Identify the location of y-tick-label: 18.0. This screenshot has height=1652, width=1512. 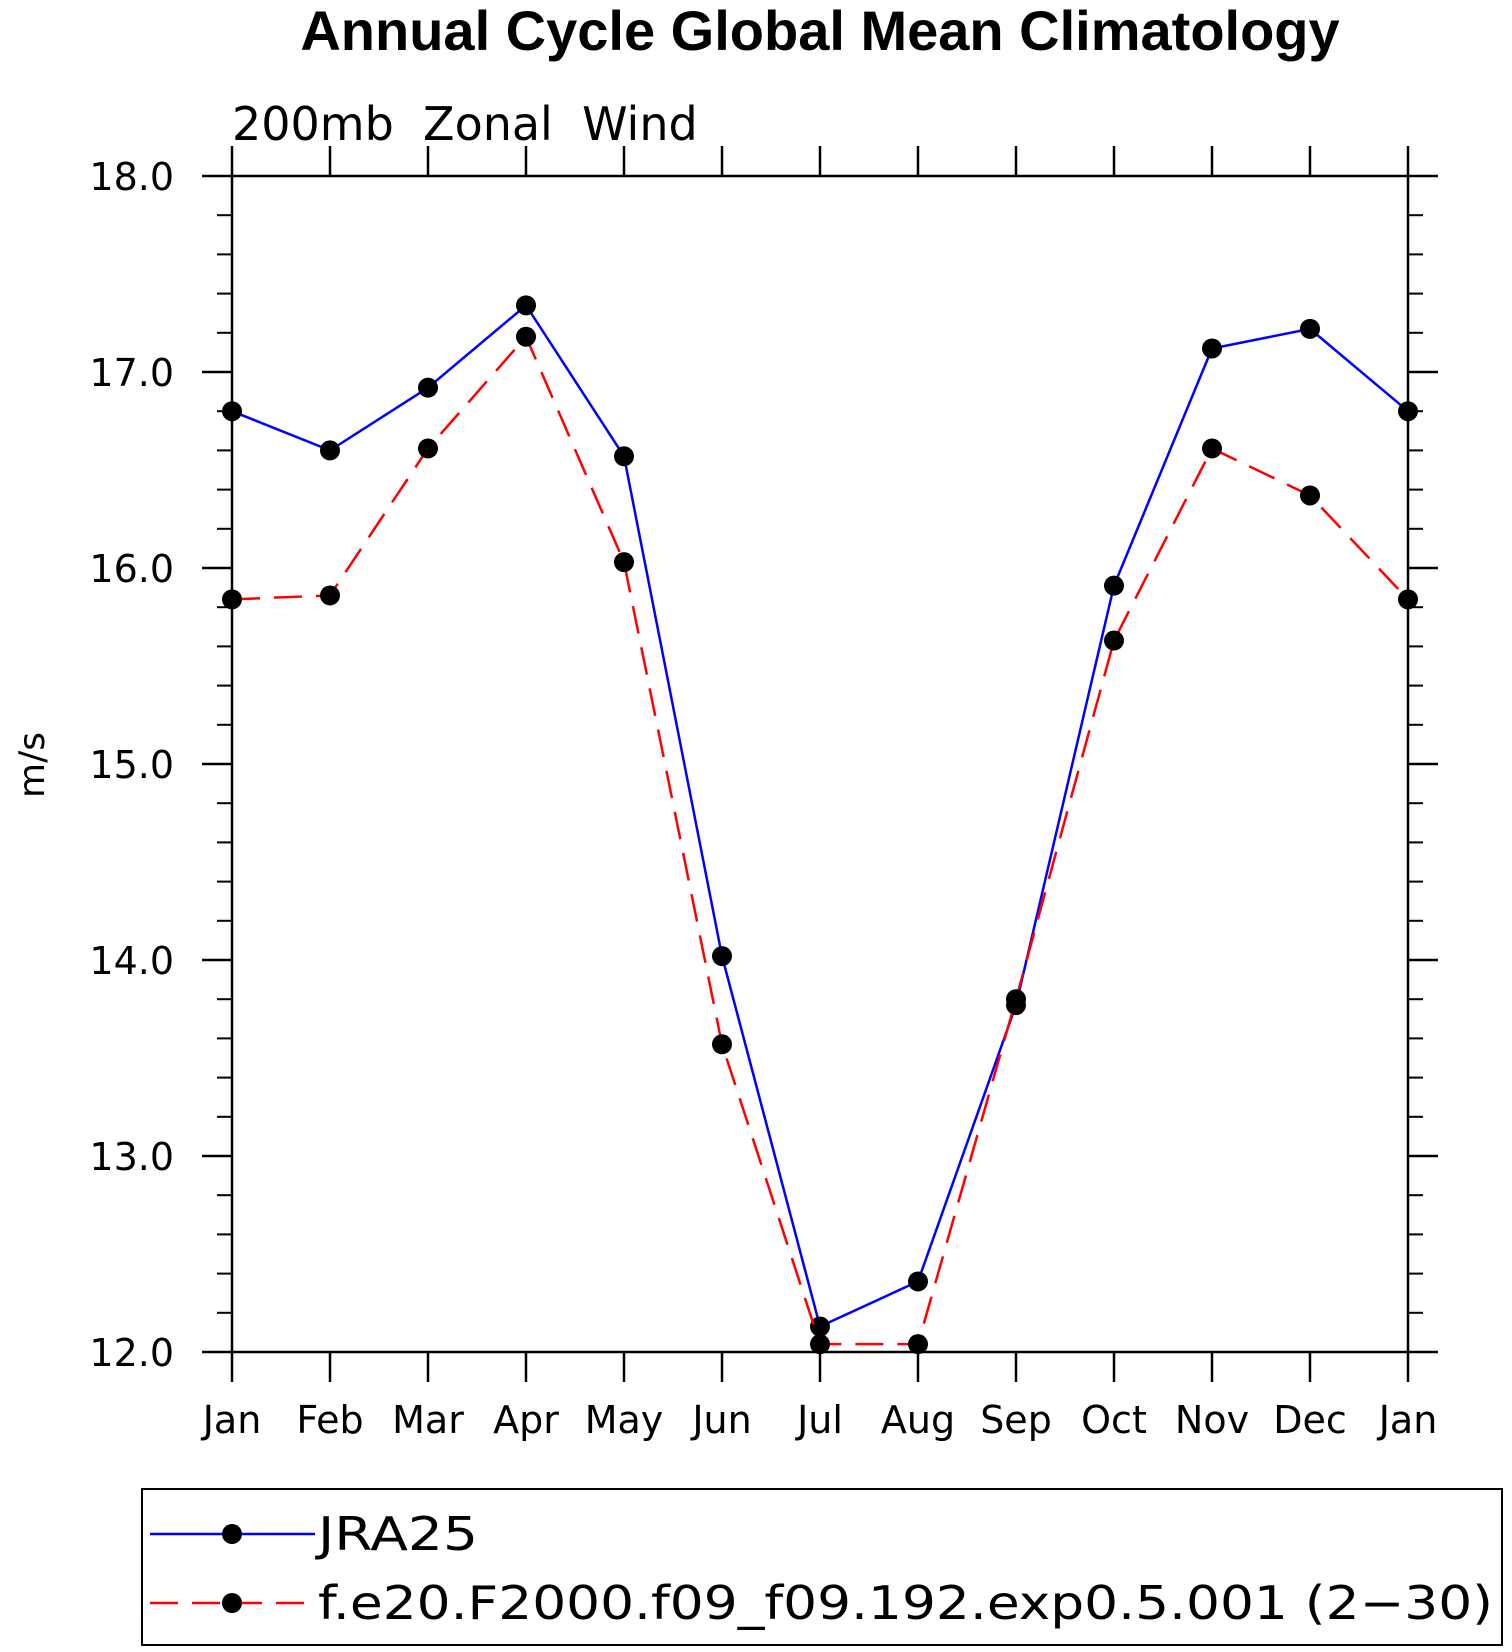
(131, 177).